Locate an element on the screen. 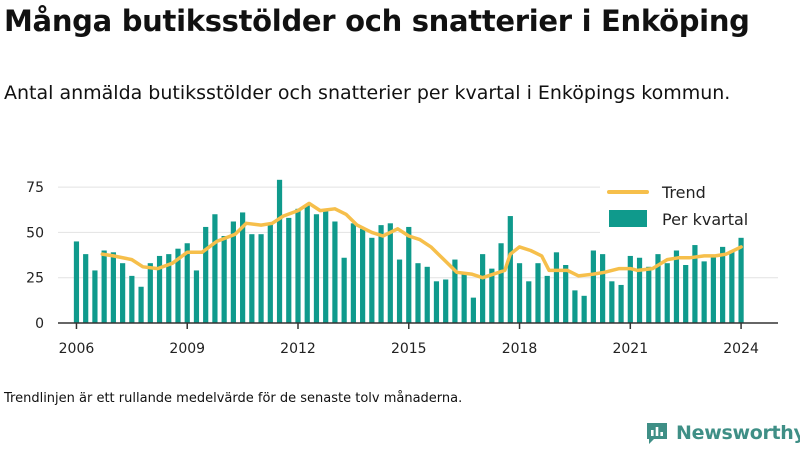 Image resolution: width=800 pixels, height=450 pixels. brand-logo: Newsworthy is located at coordinates (722, 433).